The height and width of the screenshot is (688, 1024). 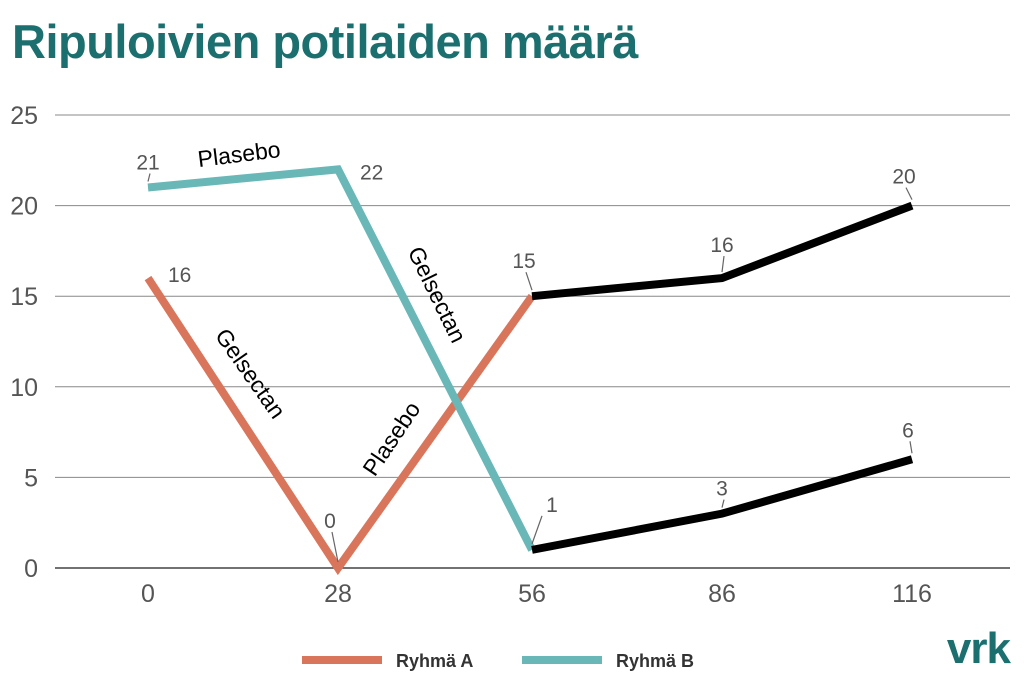 I want to click on data-label: 6, so click(x=908, y=430).